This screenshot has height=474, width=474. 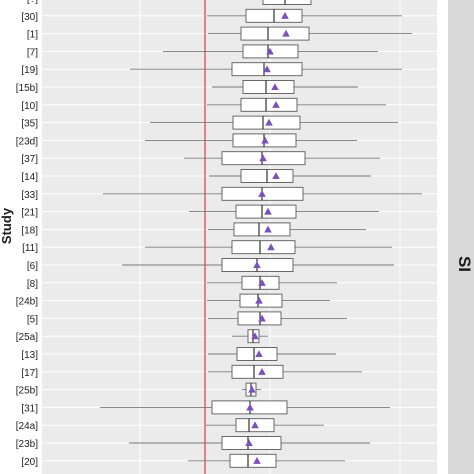 I want to click on tick-label-study: [24a], so click(x=27, y=426).